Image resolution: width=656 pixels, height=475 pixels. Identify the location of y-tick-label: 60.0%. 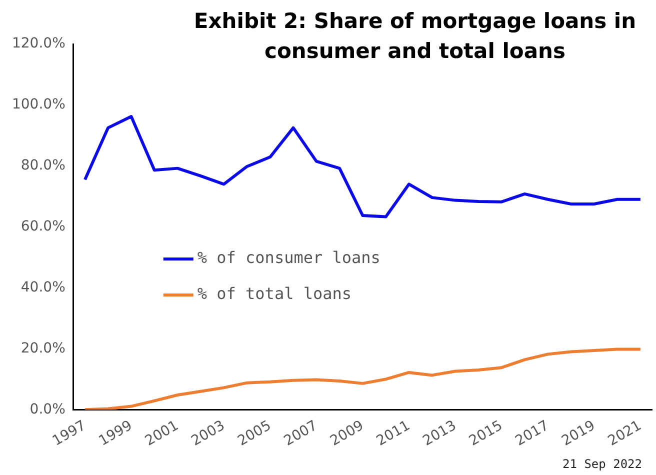
(43, 226).